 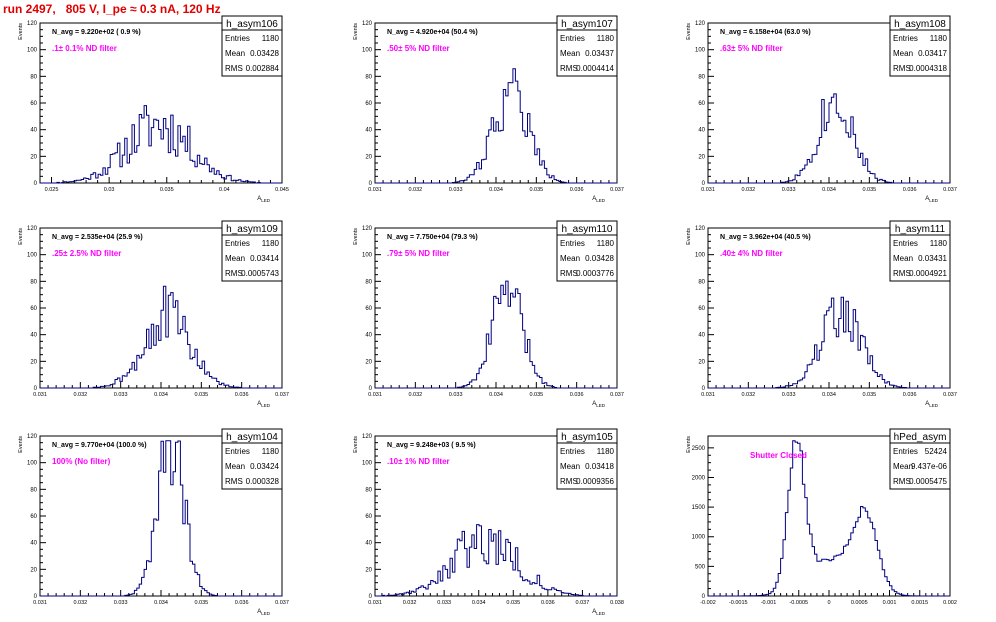 What do you see at coordinates (252, 24) in the screenshot?
I see `stats-title: h_asym106` at bounding box center [252, 24].